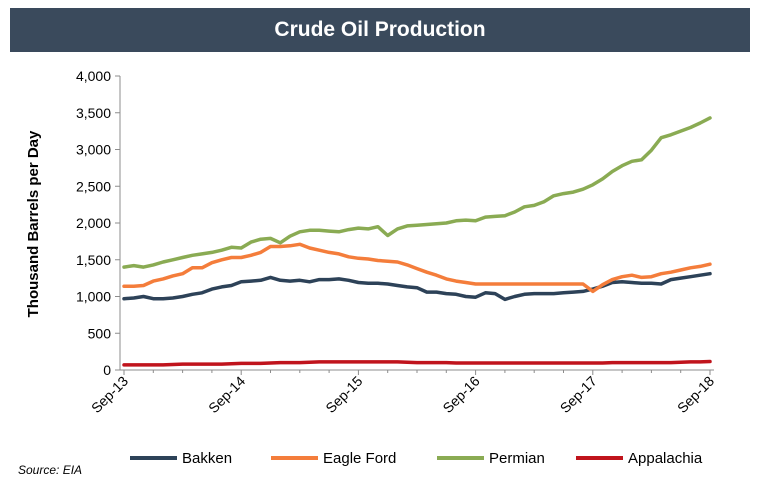  What do you see at coordinates (417, 363) in the screenshot?
I see `series-line-appalachia` at bounding box center [417, 363].